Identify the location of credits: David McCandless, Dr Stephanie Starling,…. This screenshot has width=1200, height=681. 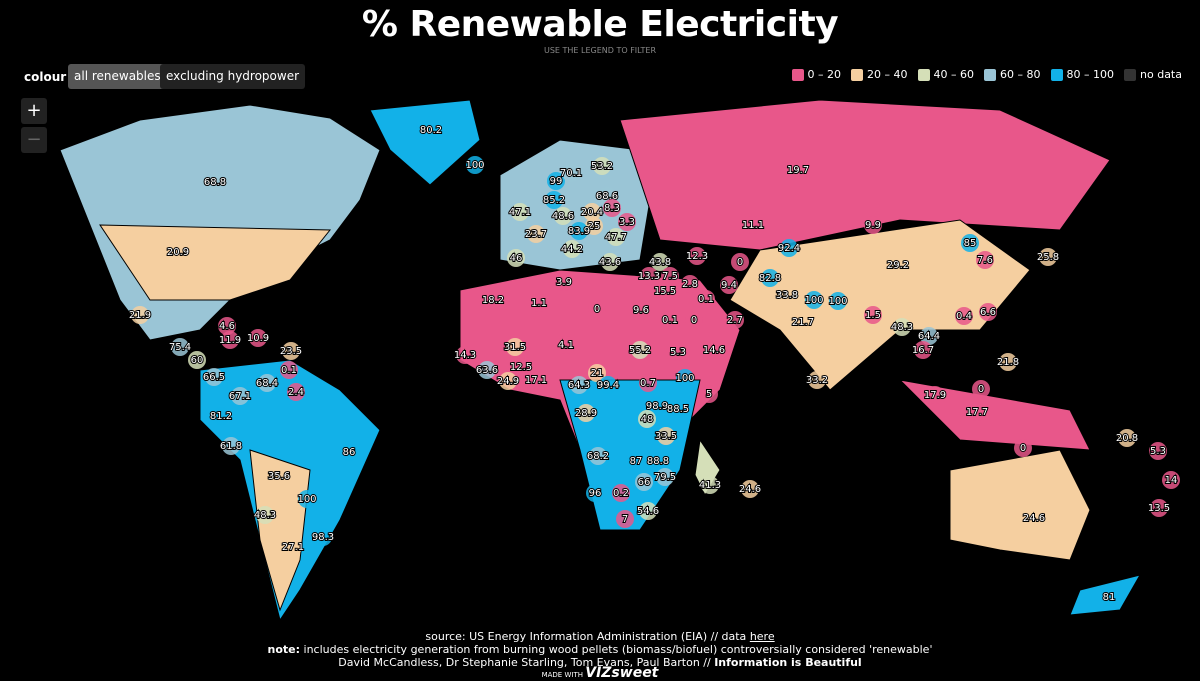
(524, 662).